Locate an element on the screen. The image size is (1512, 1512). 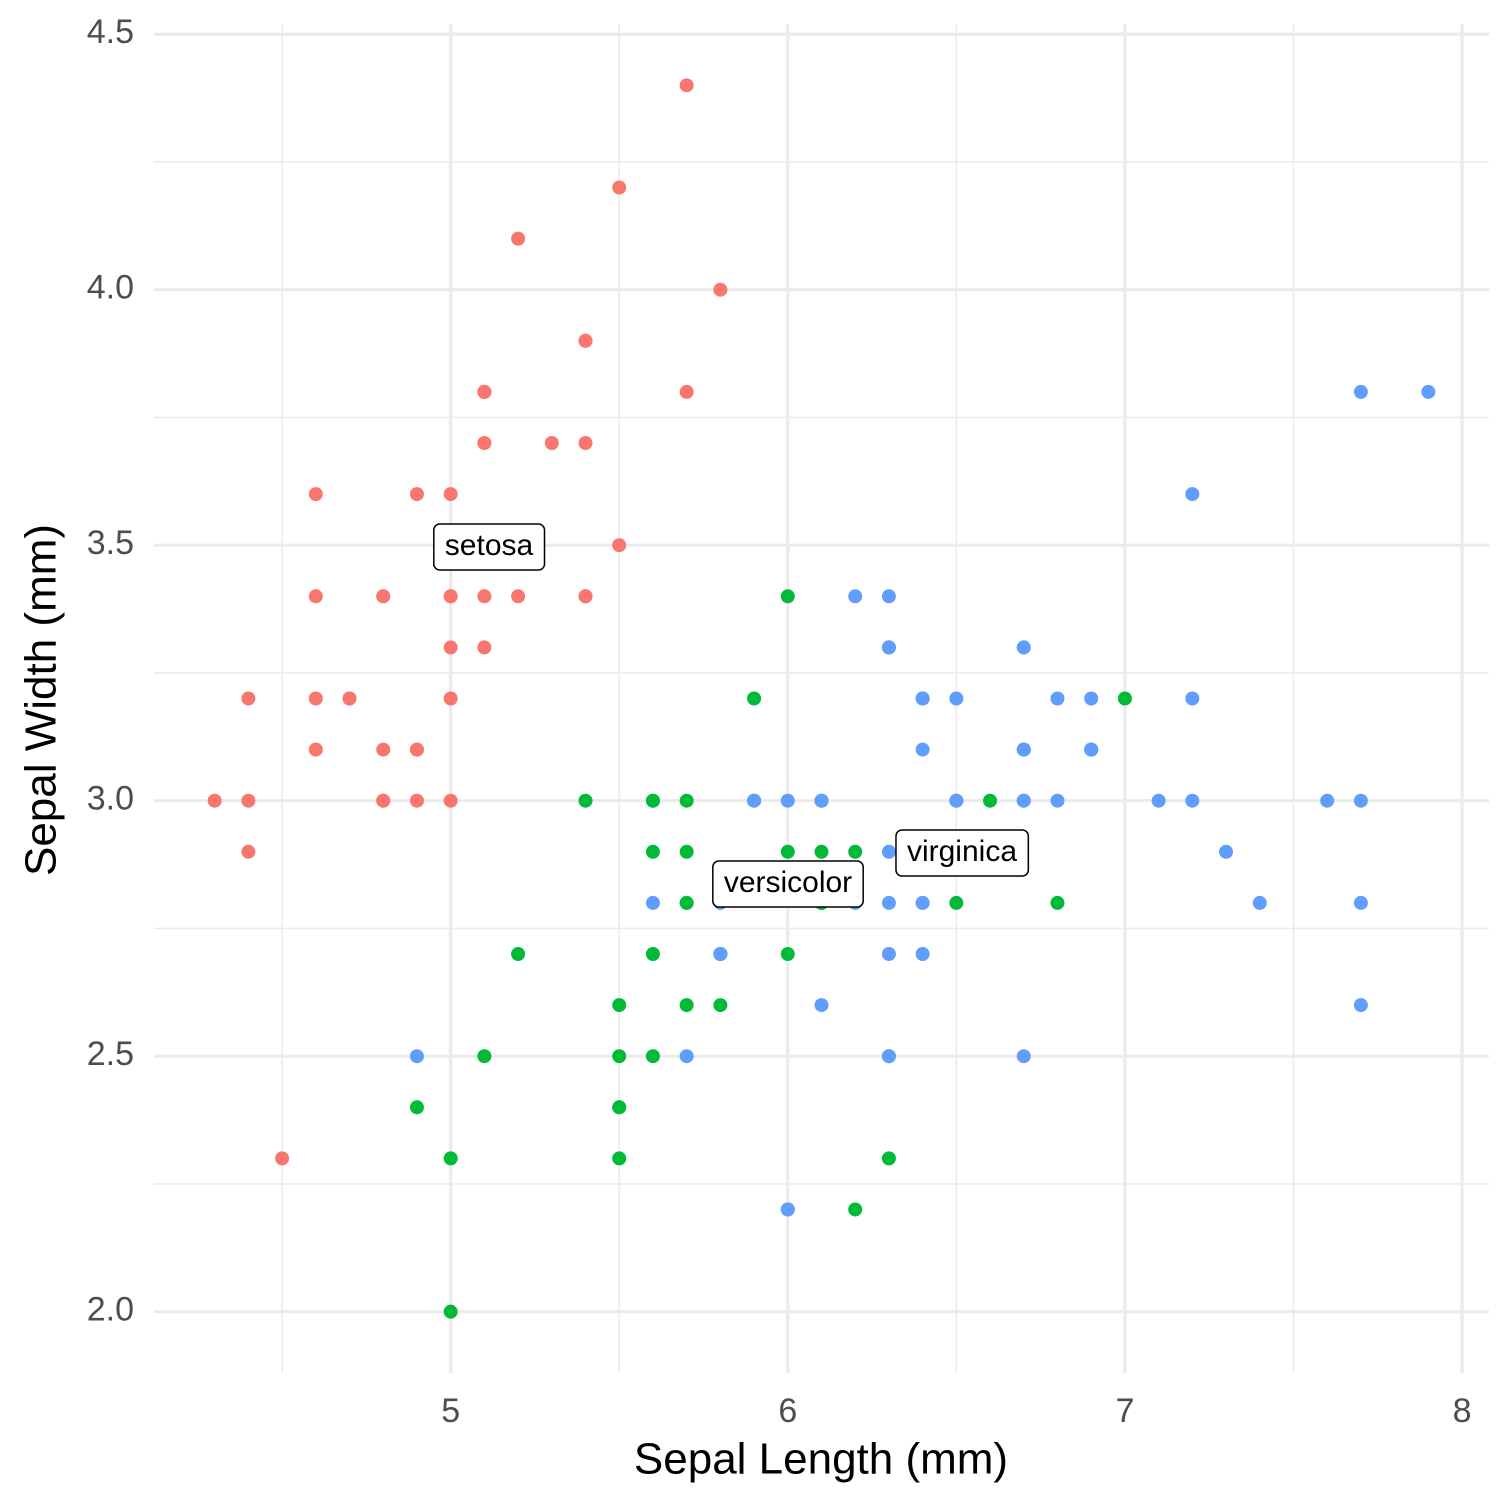
series-label: virginica is located at coordinates (962, 853).